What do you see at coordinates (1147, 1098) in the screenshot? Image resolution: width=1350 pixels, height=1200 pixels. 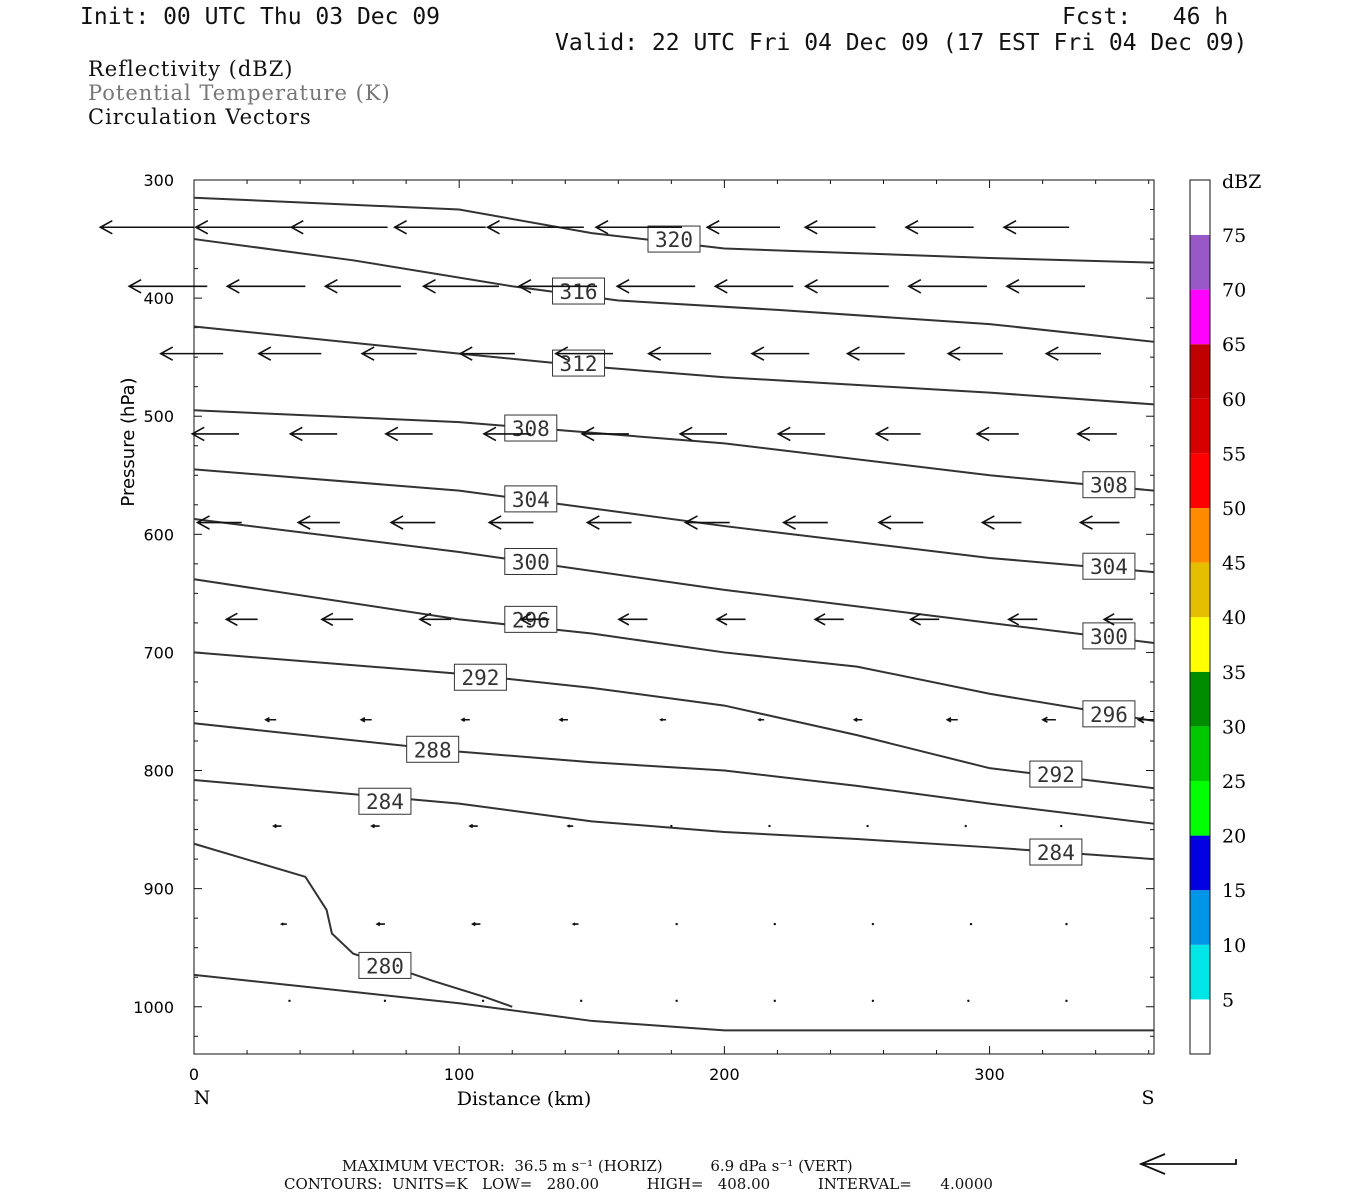 I see `x-end-label-south: S` at bounding box center [1147, 1098].